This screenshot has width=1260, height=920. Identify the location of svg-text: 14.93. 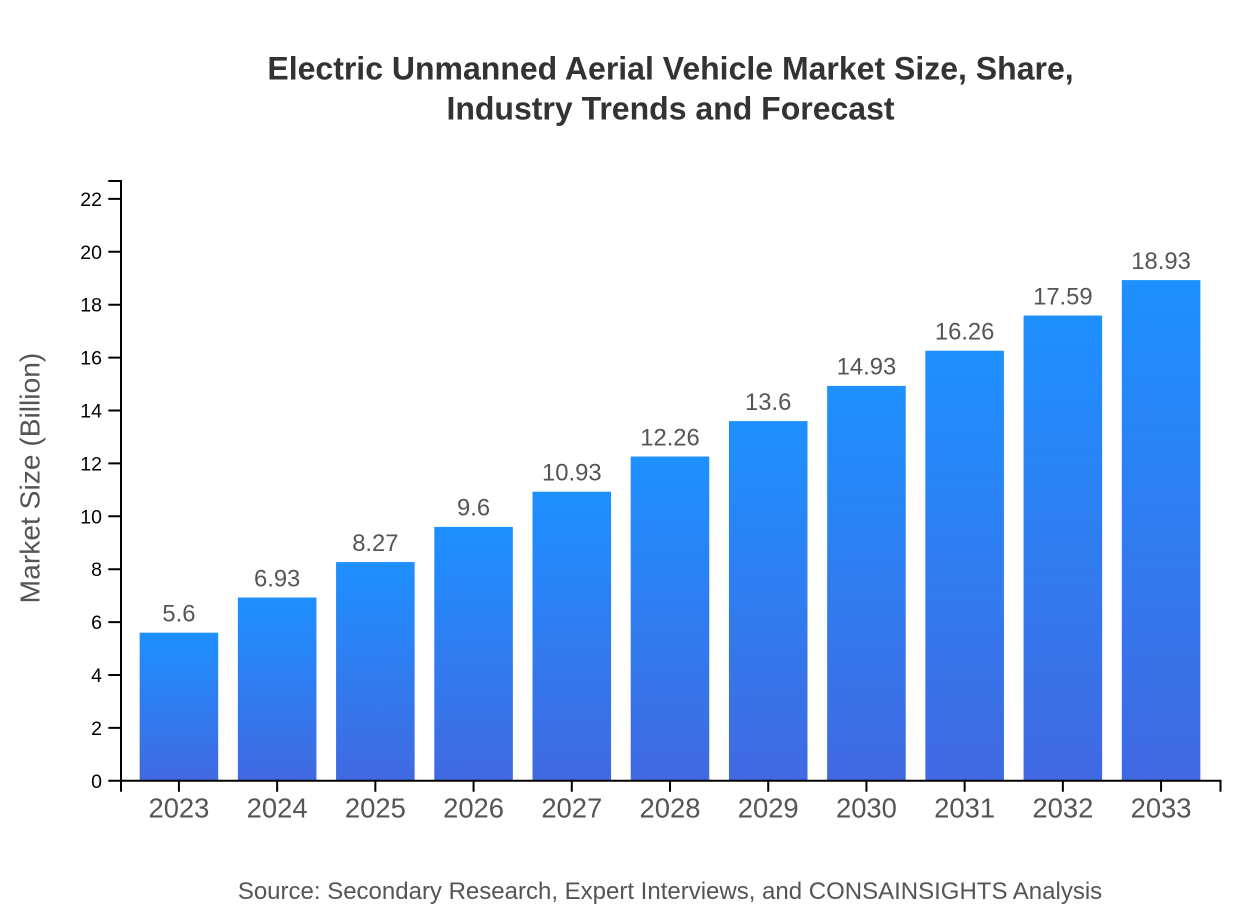
(867, 367).